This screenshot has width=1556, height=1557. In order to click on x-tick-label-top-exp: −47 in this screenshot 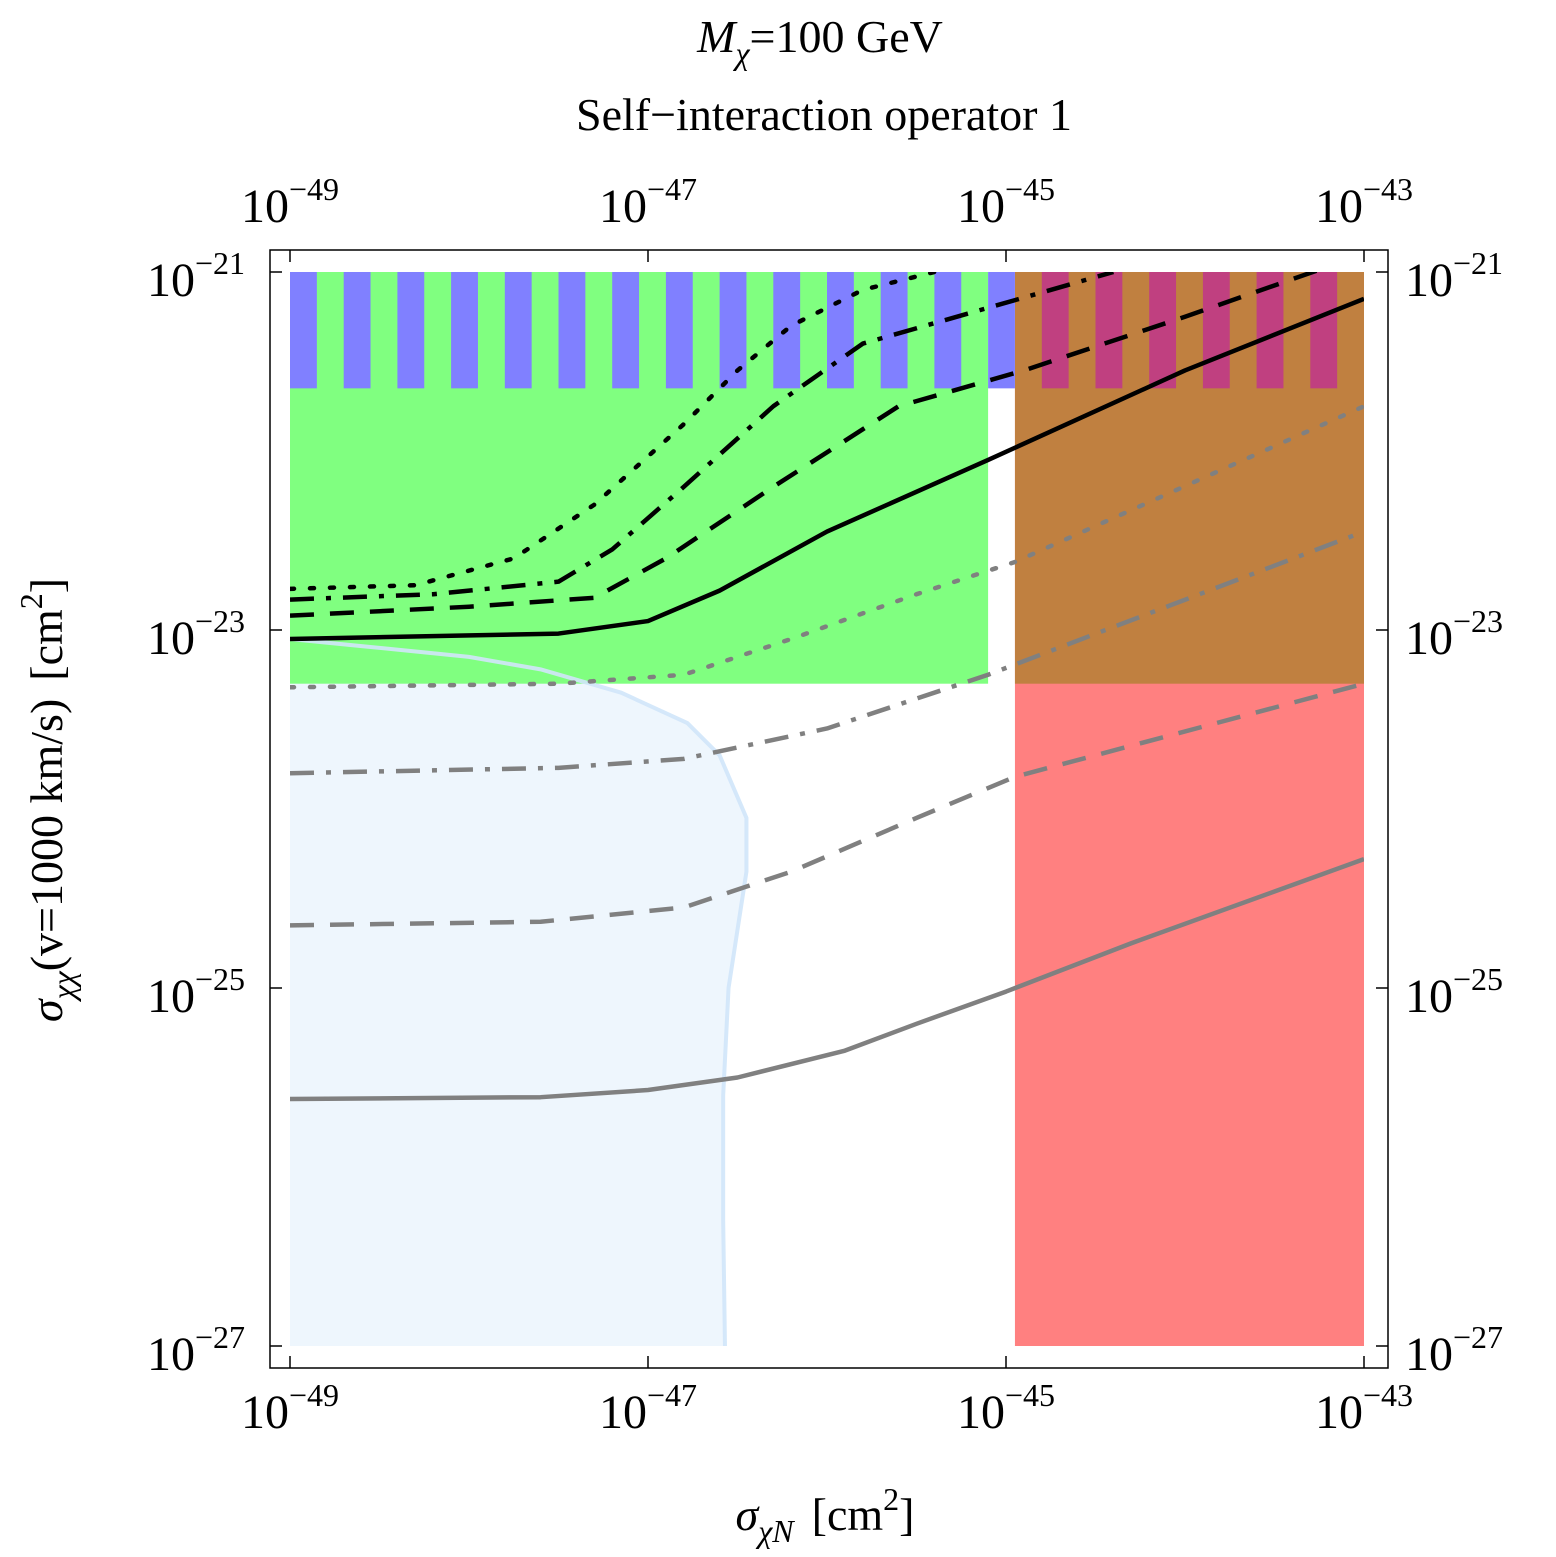, I will do `click(672, 189)`.